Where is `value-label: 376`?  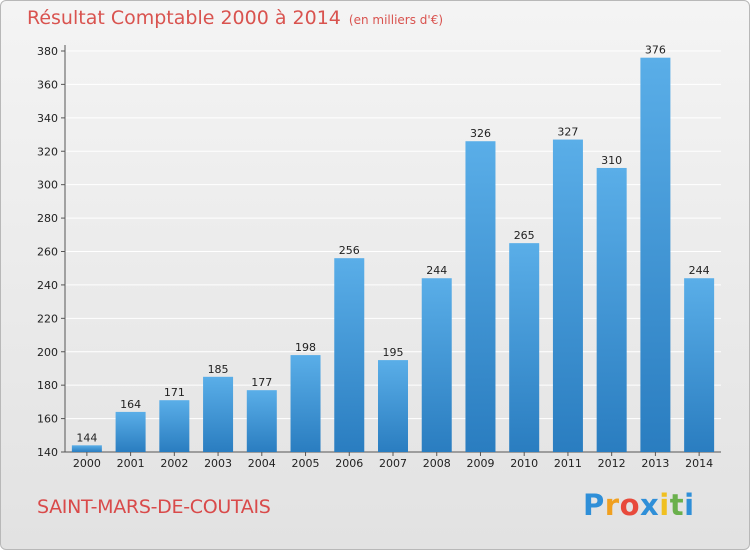 value-label: 376 is located at coordinates (655, 50).